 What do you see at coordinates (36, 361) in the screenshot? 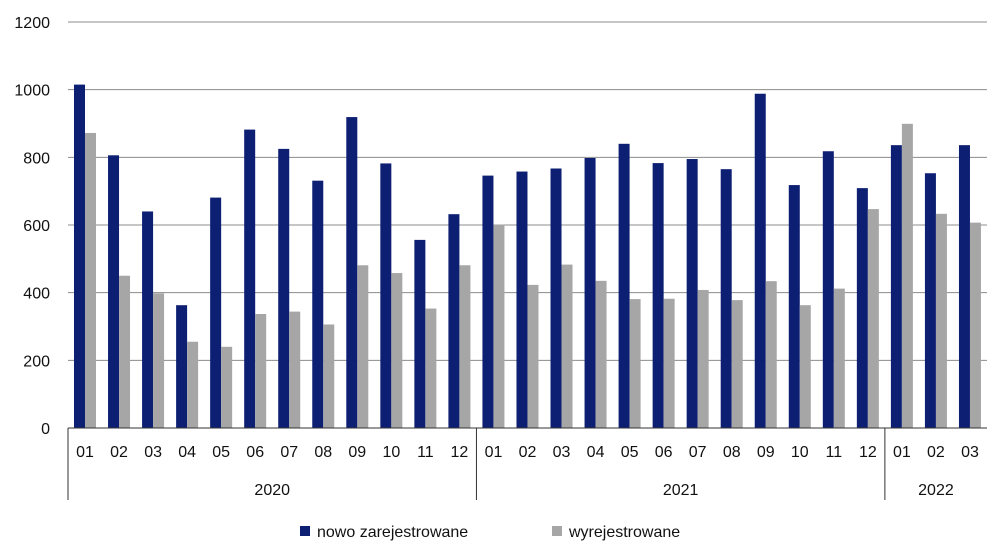
I see `y-tick-label: 200` at bounding box center [36, 361].